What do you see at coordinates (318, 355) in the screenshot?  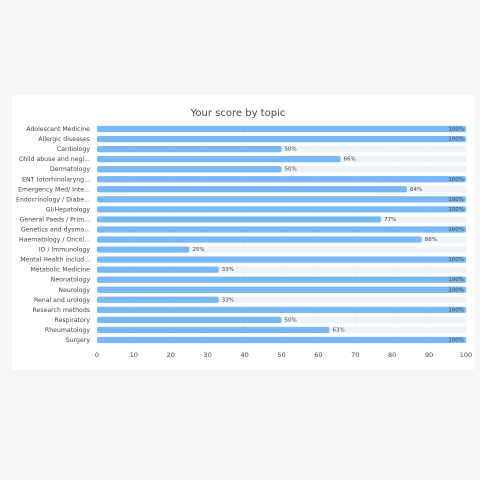 I see `x-tick-label: 60` at bounding box center [318, 355].